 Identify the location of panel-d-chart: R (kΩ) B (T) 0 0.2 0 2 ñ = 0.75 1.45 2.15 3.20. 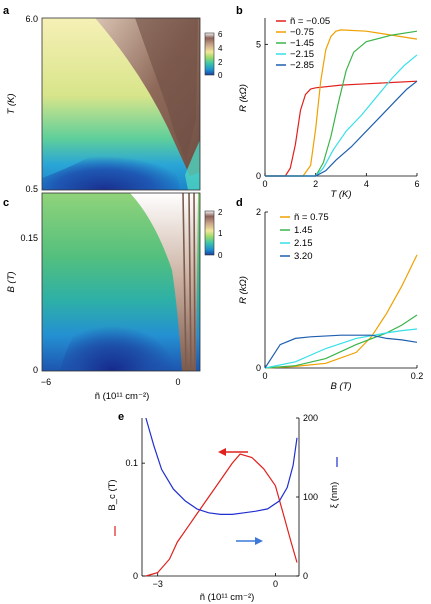
(330, 299).